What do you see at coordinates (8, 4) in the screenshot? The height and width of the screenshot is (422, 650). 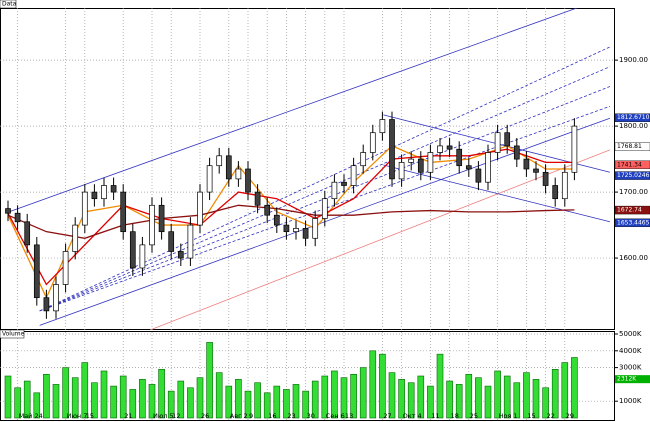 I see `panel-label-box` at bounding box center [8, 4].